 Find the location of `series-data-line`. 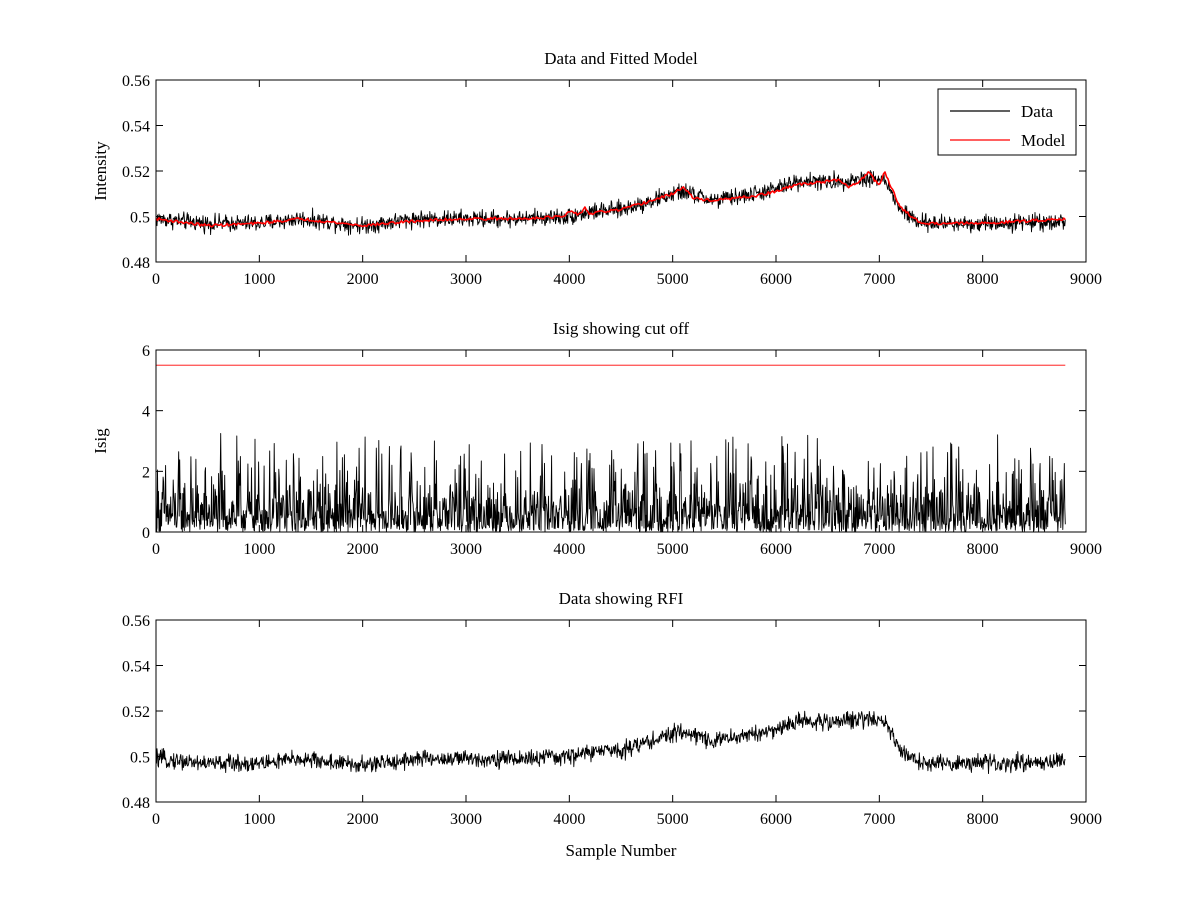

series-data-line is located at coordinates (611, 203).